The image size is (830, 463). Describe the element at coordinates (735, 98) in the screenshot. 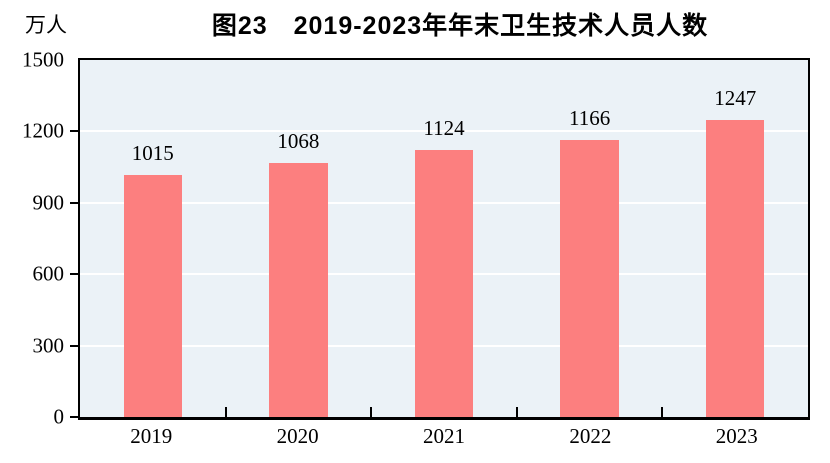

I see `value-label-2023: 1247` at that location.